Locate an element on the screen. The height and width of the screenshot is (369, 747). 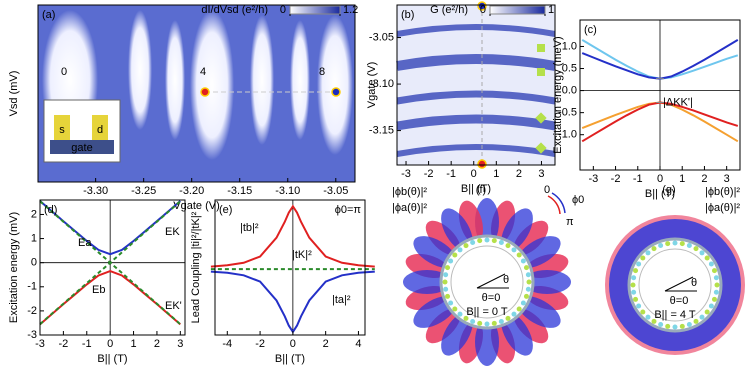
series-label: Eb is located at coordinates (98, 290).